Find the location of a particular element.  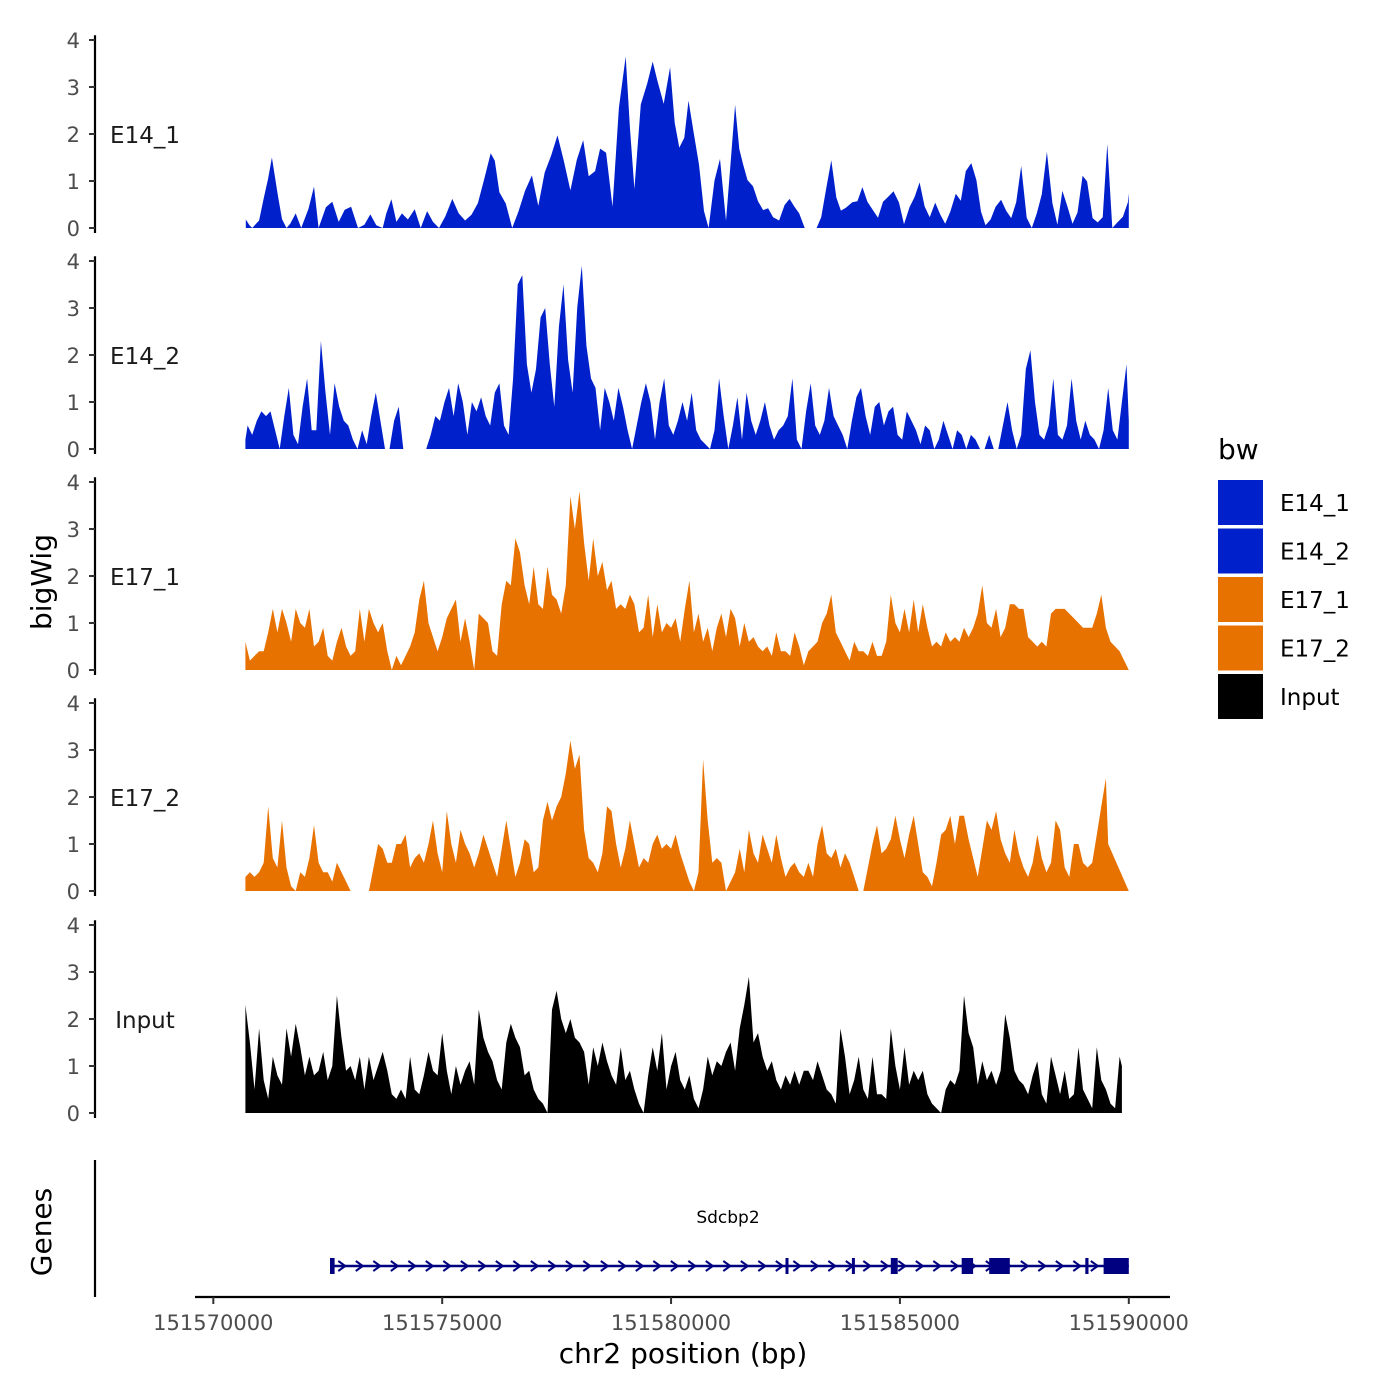

track-label: E14_1 is located at coordinates (145, 136).